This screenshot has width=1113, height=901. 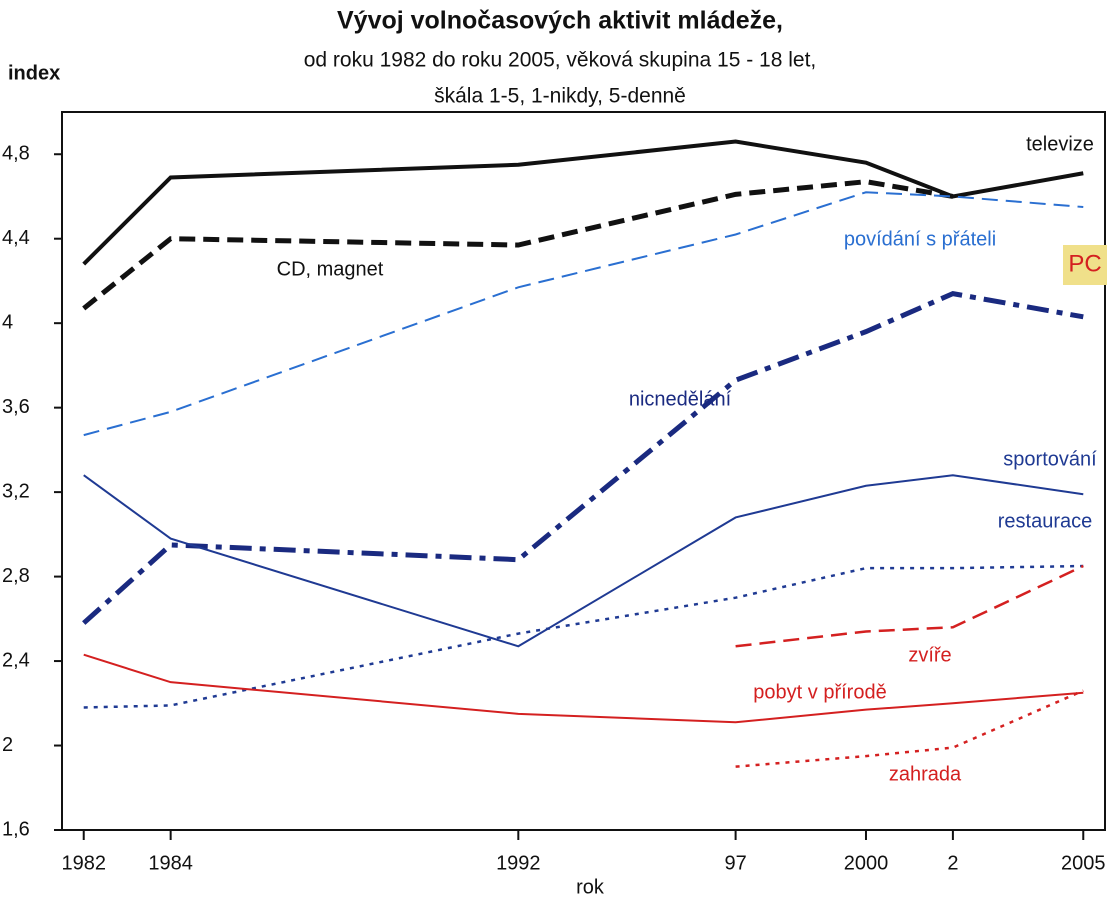 I want to click on x-tick-label: 1992, so click(x=518, y=863).